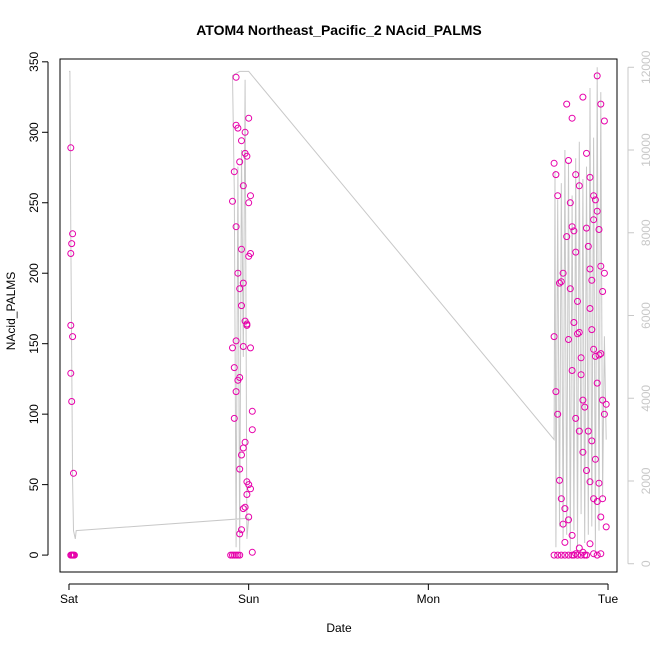 The width and height of the screenshot is (650, 650). Describe the element at coordinates (428, 599) in the screenshot. I see `x-tick-label: Mon` at that location.